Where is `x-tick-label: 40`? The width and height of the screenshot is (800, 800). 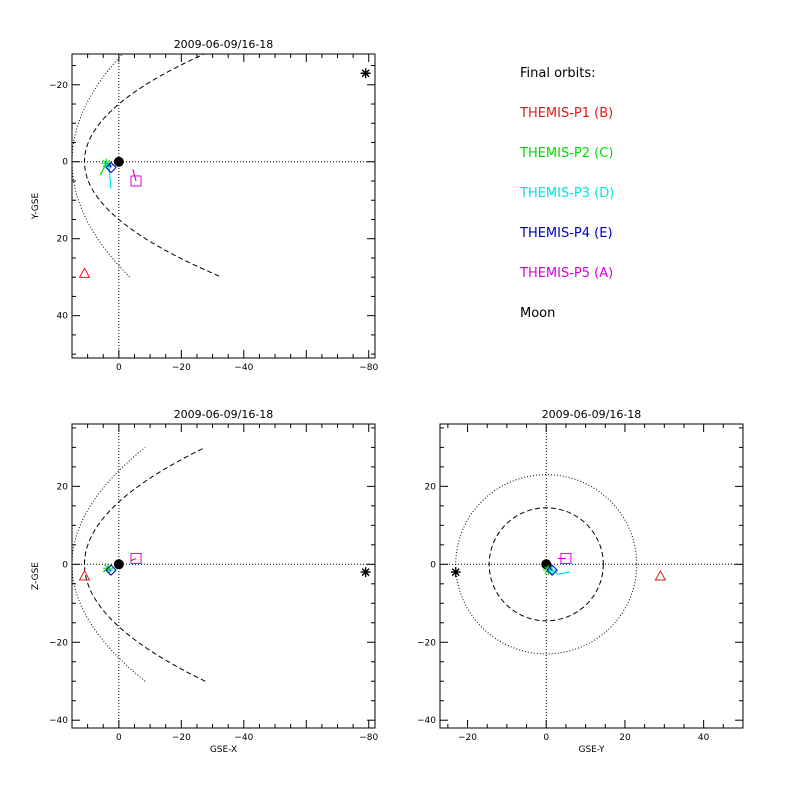 x-tick-label: 40 is located at coordinates (704, 738).